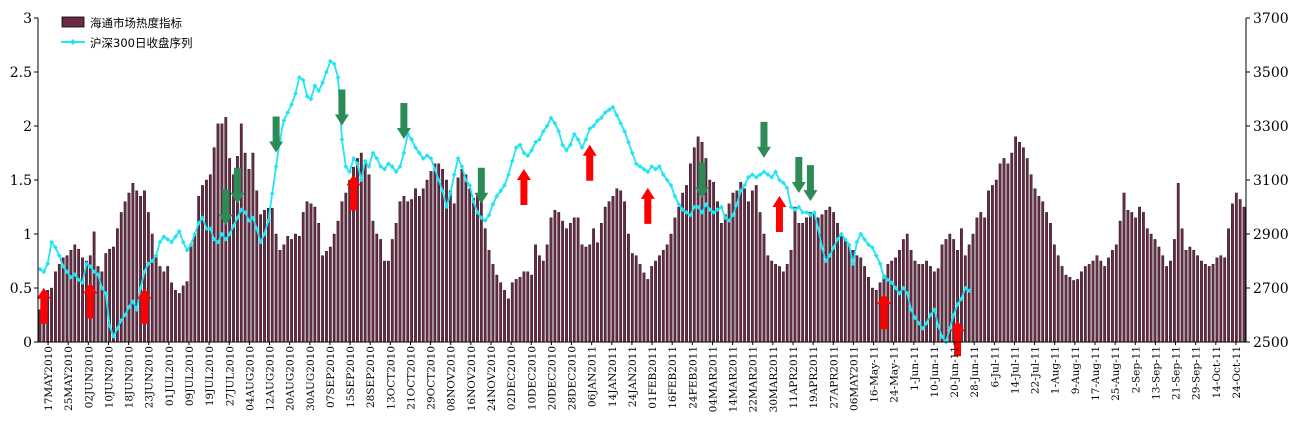 The image size is (1302, 426). I want to click on x-tick-label: 25-Aug-11, so click(1116, 373).